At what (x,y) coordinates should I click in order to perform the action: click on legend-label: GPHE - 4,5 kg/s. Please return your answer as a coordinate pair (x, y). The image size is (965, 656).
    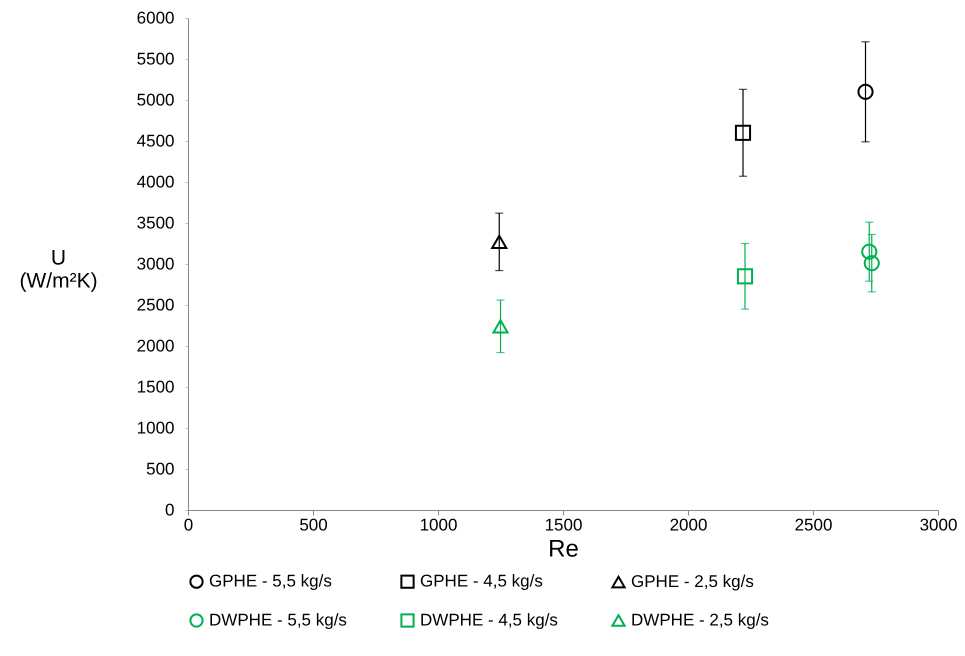
    Looking at the image, I should click on (481, 581).